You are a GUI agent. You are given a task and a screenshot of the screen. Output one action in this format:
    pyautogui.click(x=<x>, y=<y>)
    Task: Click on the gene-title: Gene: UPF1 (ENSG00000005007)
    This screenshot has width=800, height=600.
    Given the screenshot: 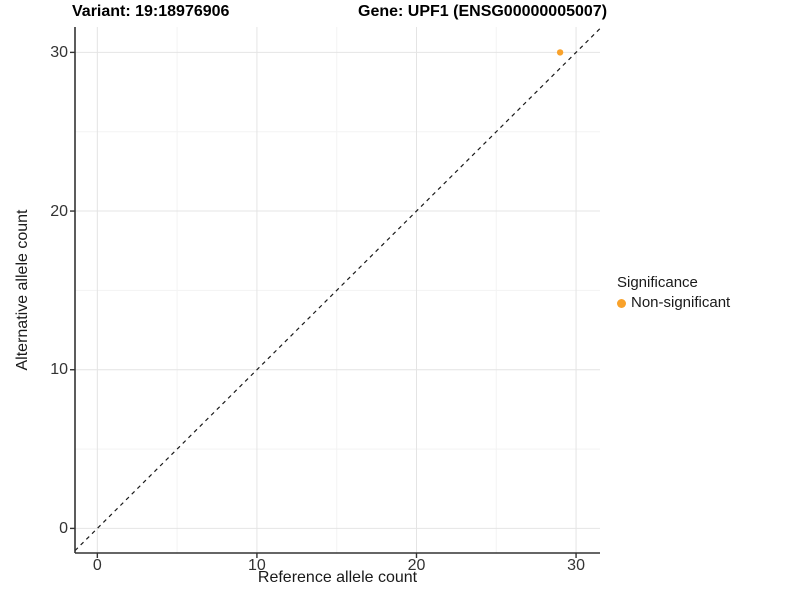 What is the action you would take?
    pyautogui.click(x=483, y=11)
    